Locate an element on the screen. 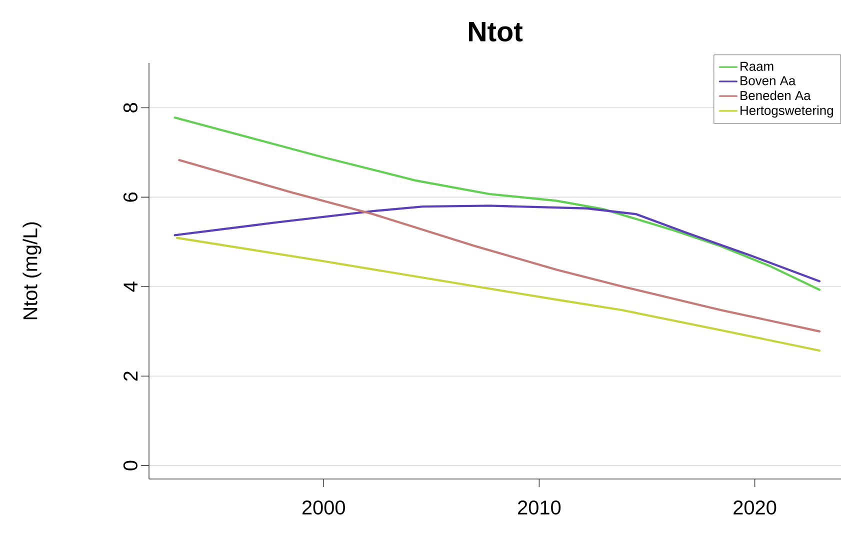  legend-label: Raam is located at coordinates (757, 66).